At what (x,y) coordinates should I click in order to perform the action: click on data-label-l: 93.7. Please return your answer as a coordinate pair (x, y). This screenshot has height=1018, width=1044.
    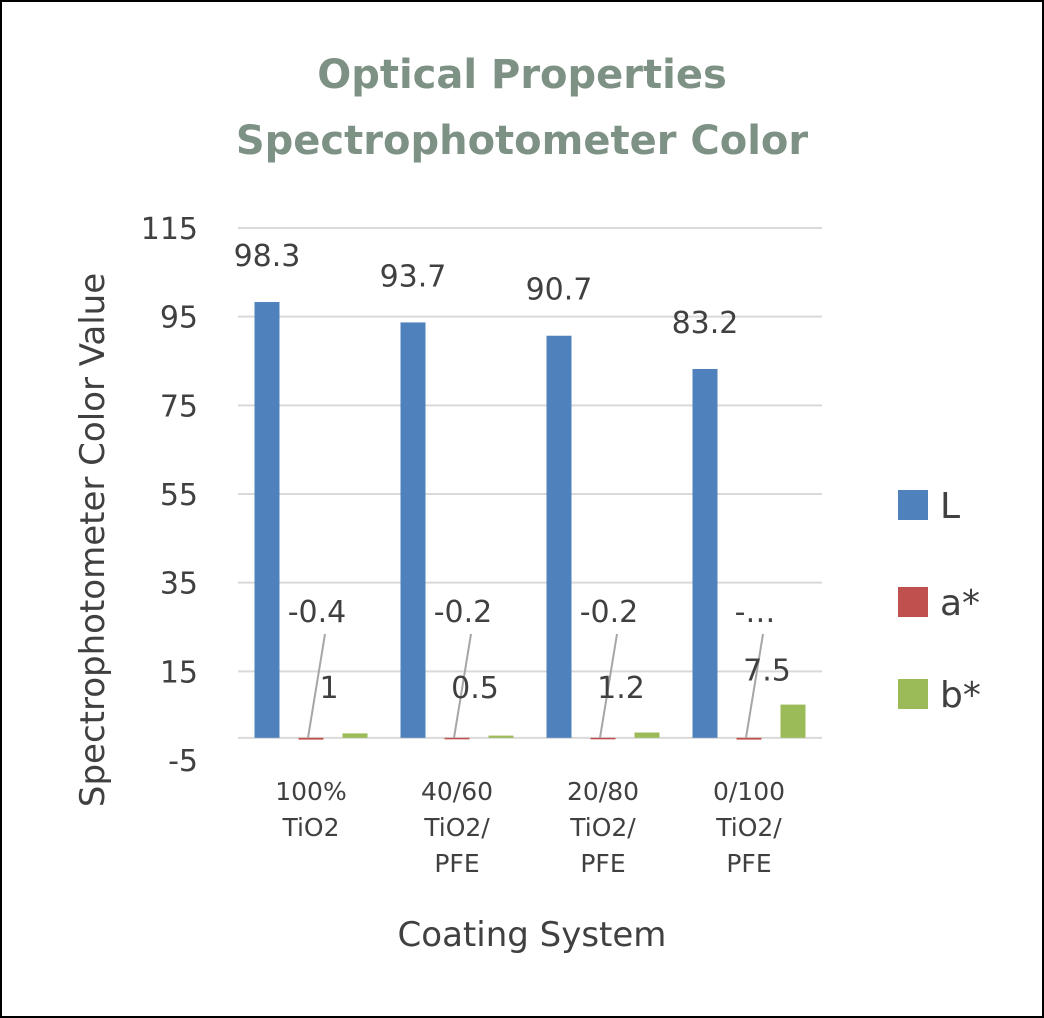
    Looking at the image, I should click on (413, 276).